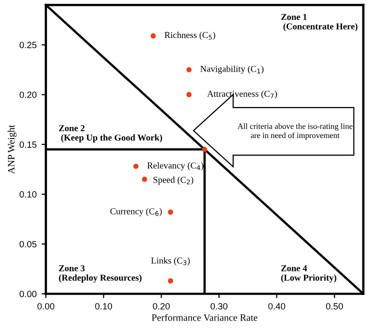  I want to click on x-tick-label: 0.50, so click(334, 306).